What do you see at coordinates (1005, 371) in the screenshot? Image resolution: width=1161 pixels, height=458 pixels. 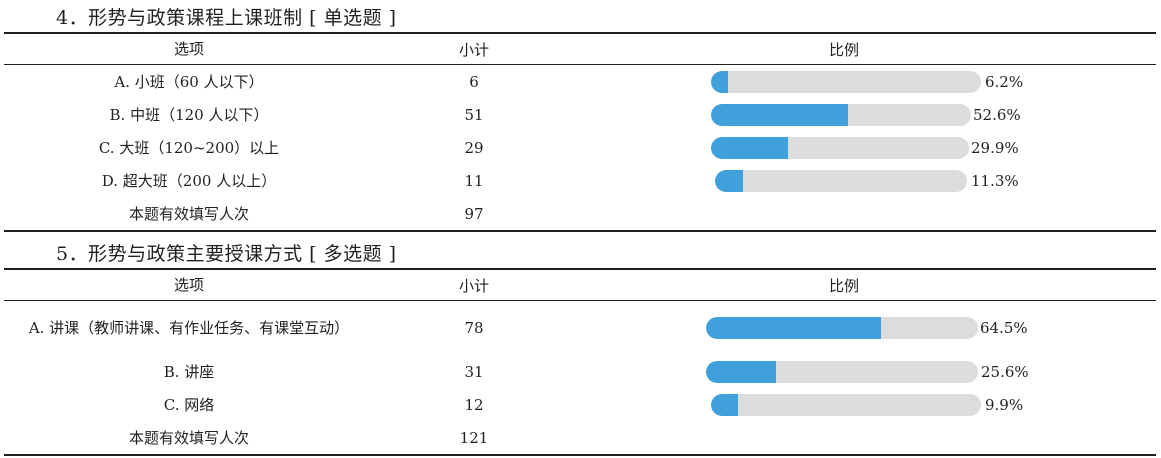 I see `ratio-percent: 25.6%` at bounding box center [1005, 371].